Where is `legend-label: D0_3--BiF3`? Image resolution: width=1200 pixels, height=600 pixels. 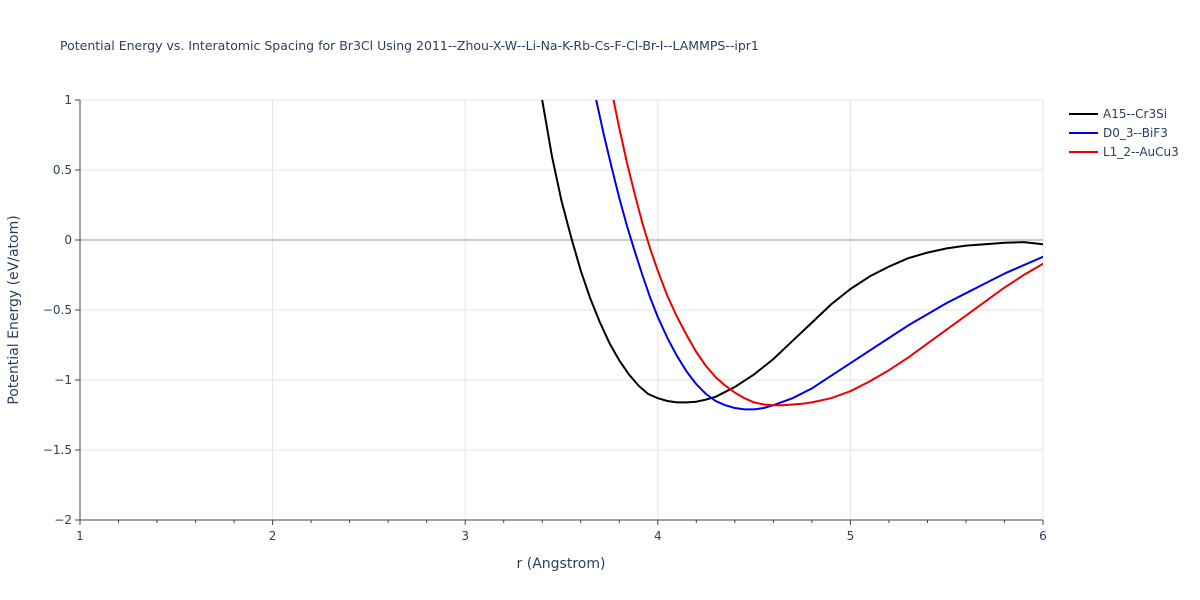
legend-label: D0_3--BiF3 is located at coordinates (1135, 133).